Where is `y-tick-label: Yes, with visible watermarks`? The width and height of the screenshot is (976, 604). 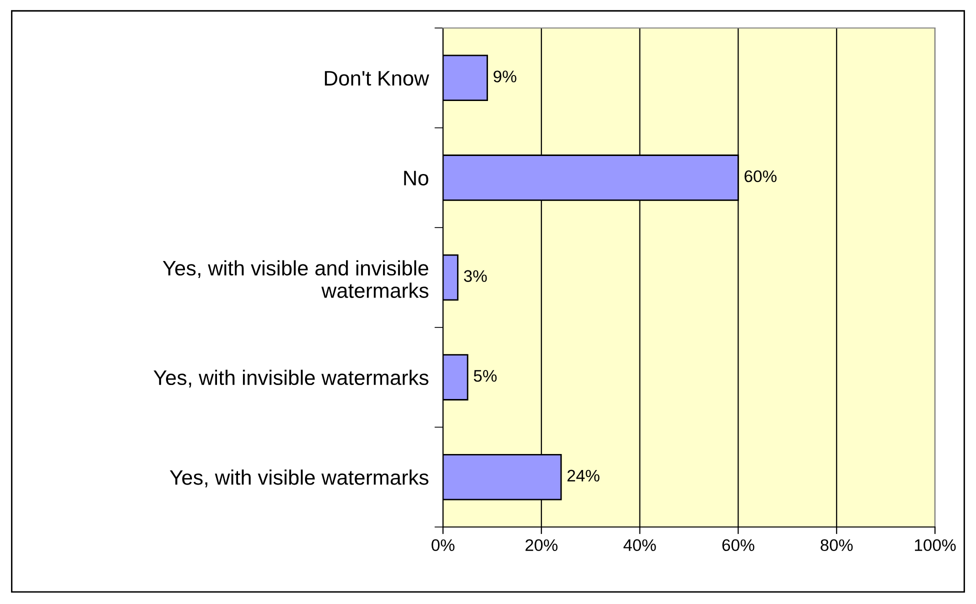 y-tick-label: Yes, with visible watermarks is located at coordinates (299, 479).